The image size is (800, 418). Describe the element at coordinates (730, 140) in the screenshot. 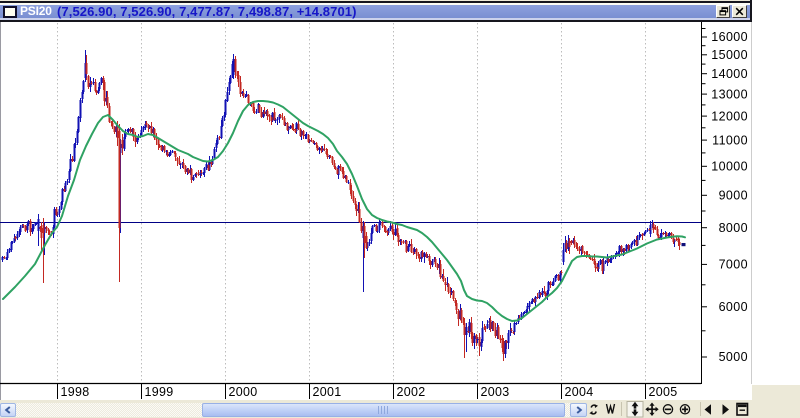

I see `svg-text: 11000` at that location.